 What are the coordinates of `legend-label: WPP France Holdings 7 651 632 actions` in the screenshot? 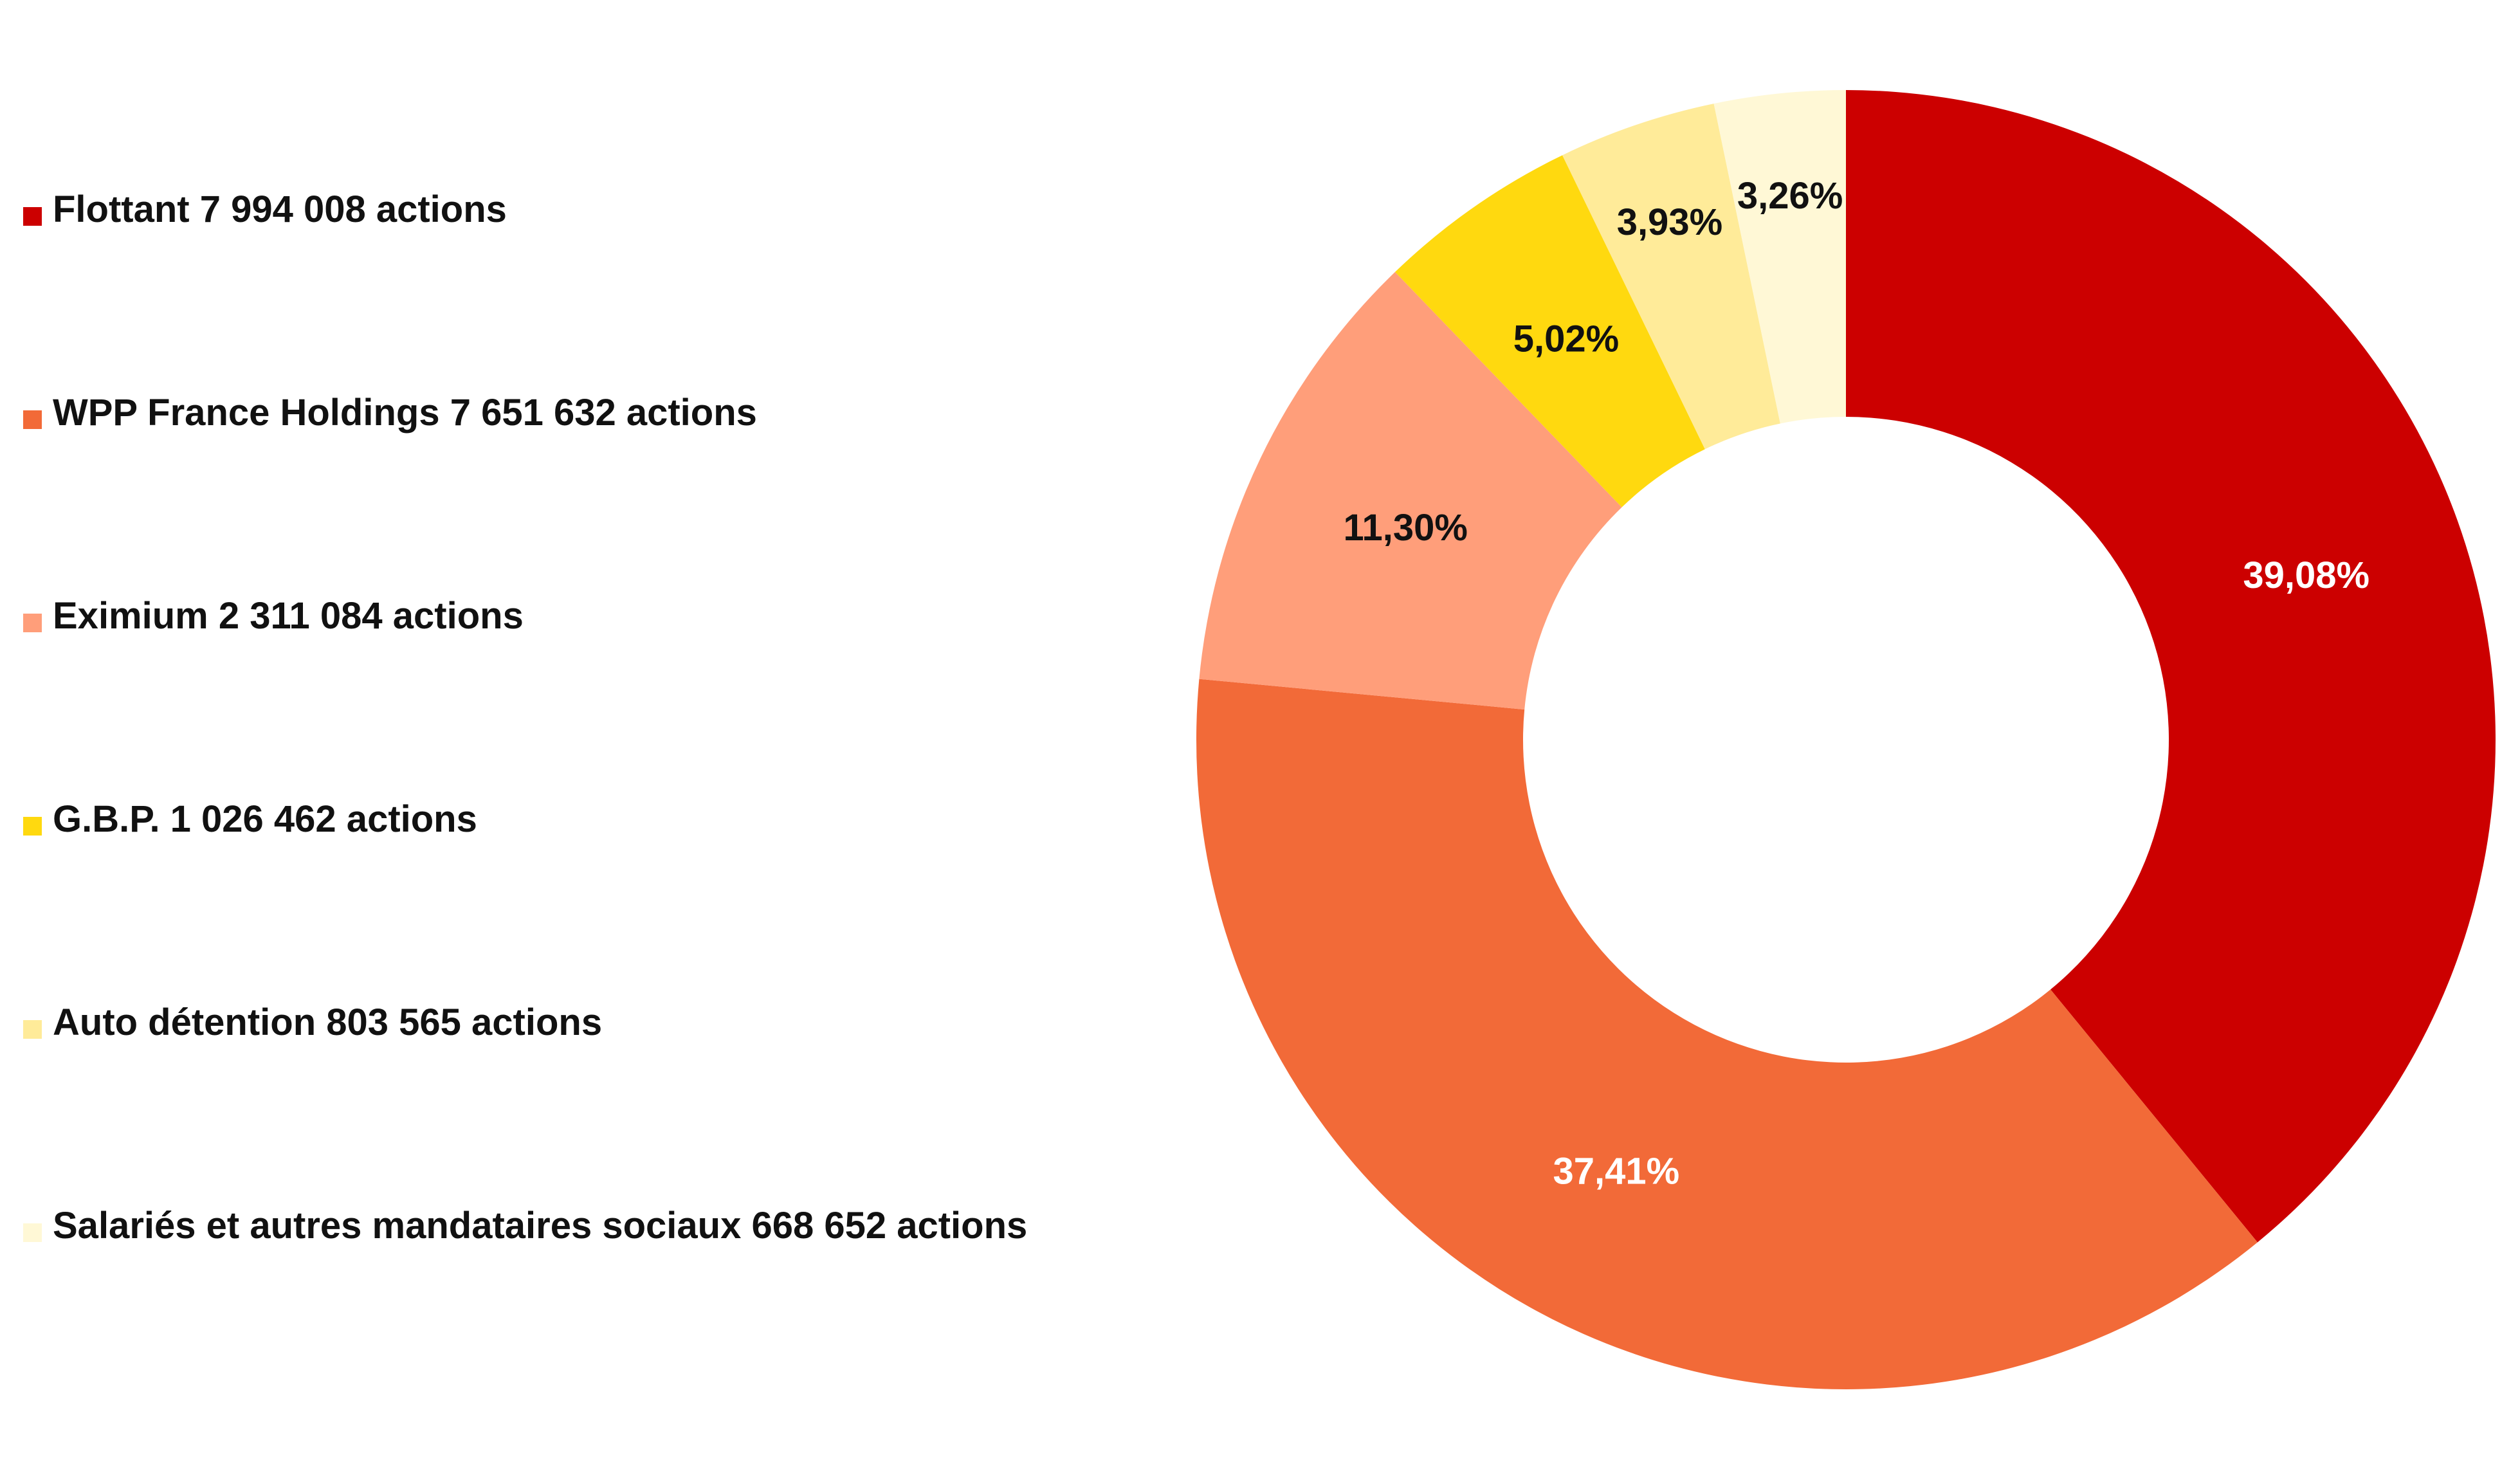 It's located at (405, 413).